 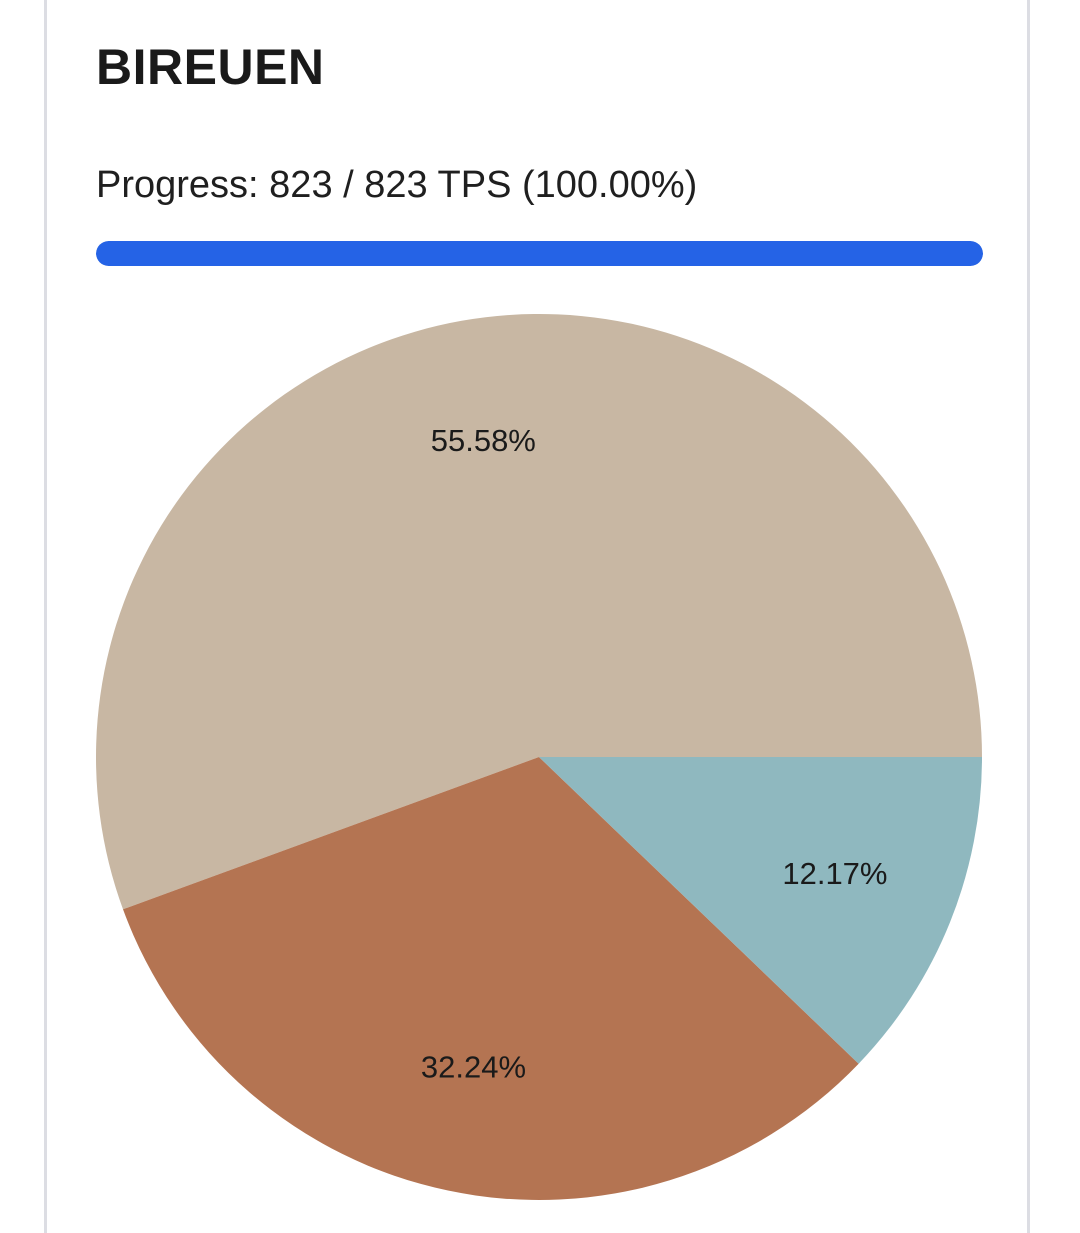 What do you see at coordinates (483, 440) in the screenshot?
I see `pie-slice-label: 55.58%` at bounding box center [483, 440].